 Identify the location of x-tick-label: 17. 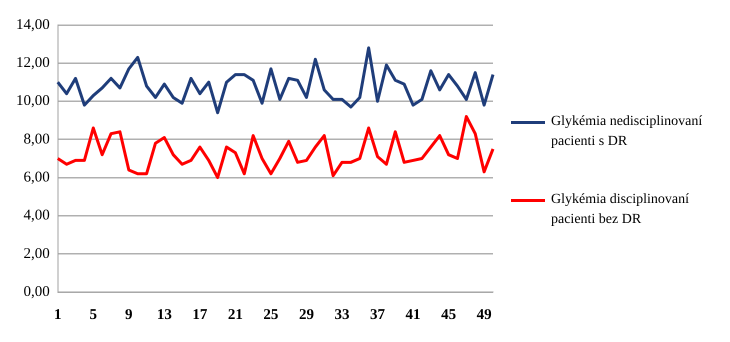
(200, 314).